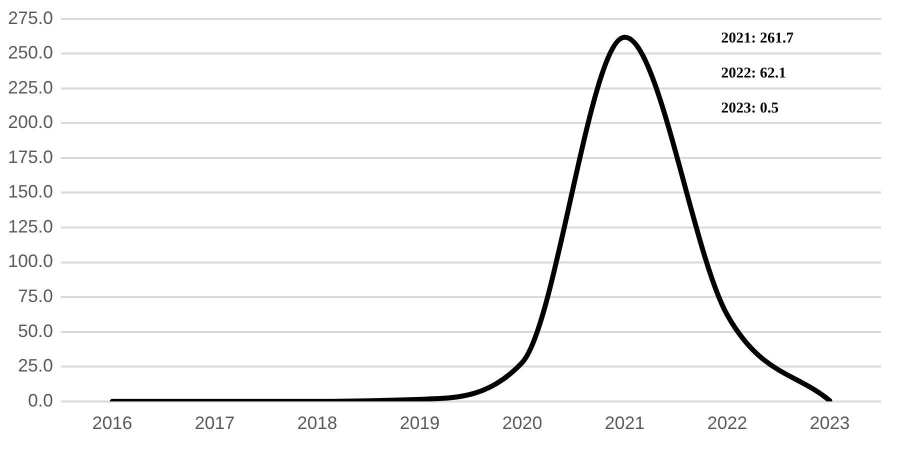 Image resolution: width=901 pixels, height=451 pixels. I want to click on x-tick-label: 2018, so click(317, 423).